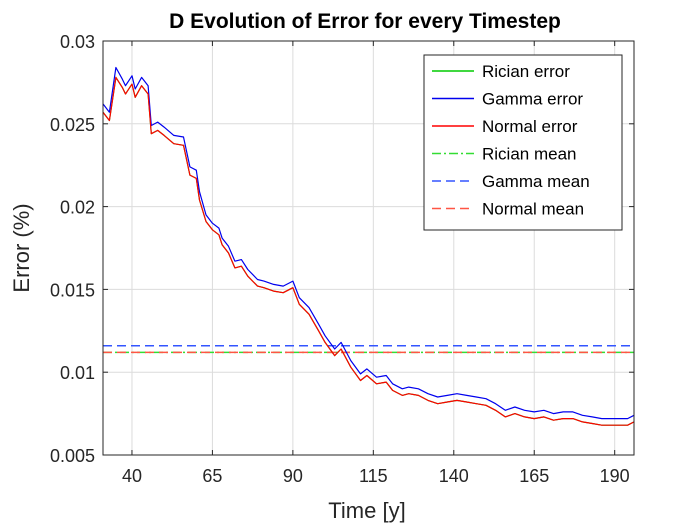  What do you see at coordinates (615, 476) in the screenshot?
I see `x-tick-label: 190` at bounding box center [615, 476].